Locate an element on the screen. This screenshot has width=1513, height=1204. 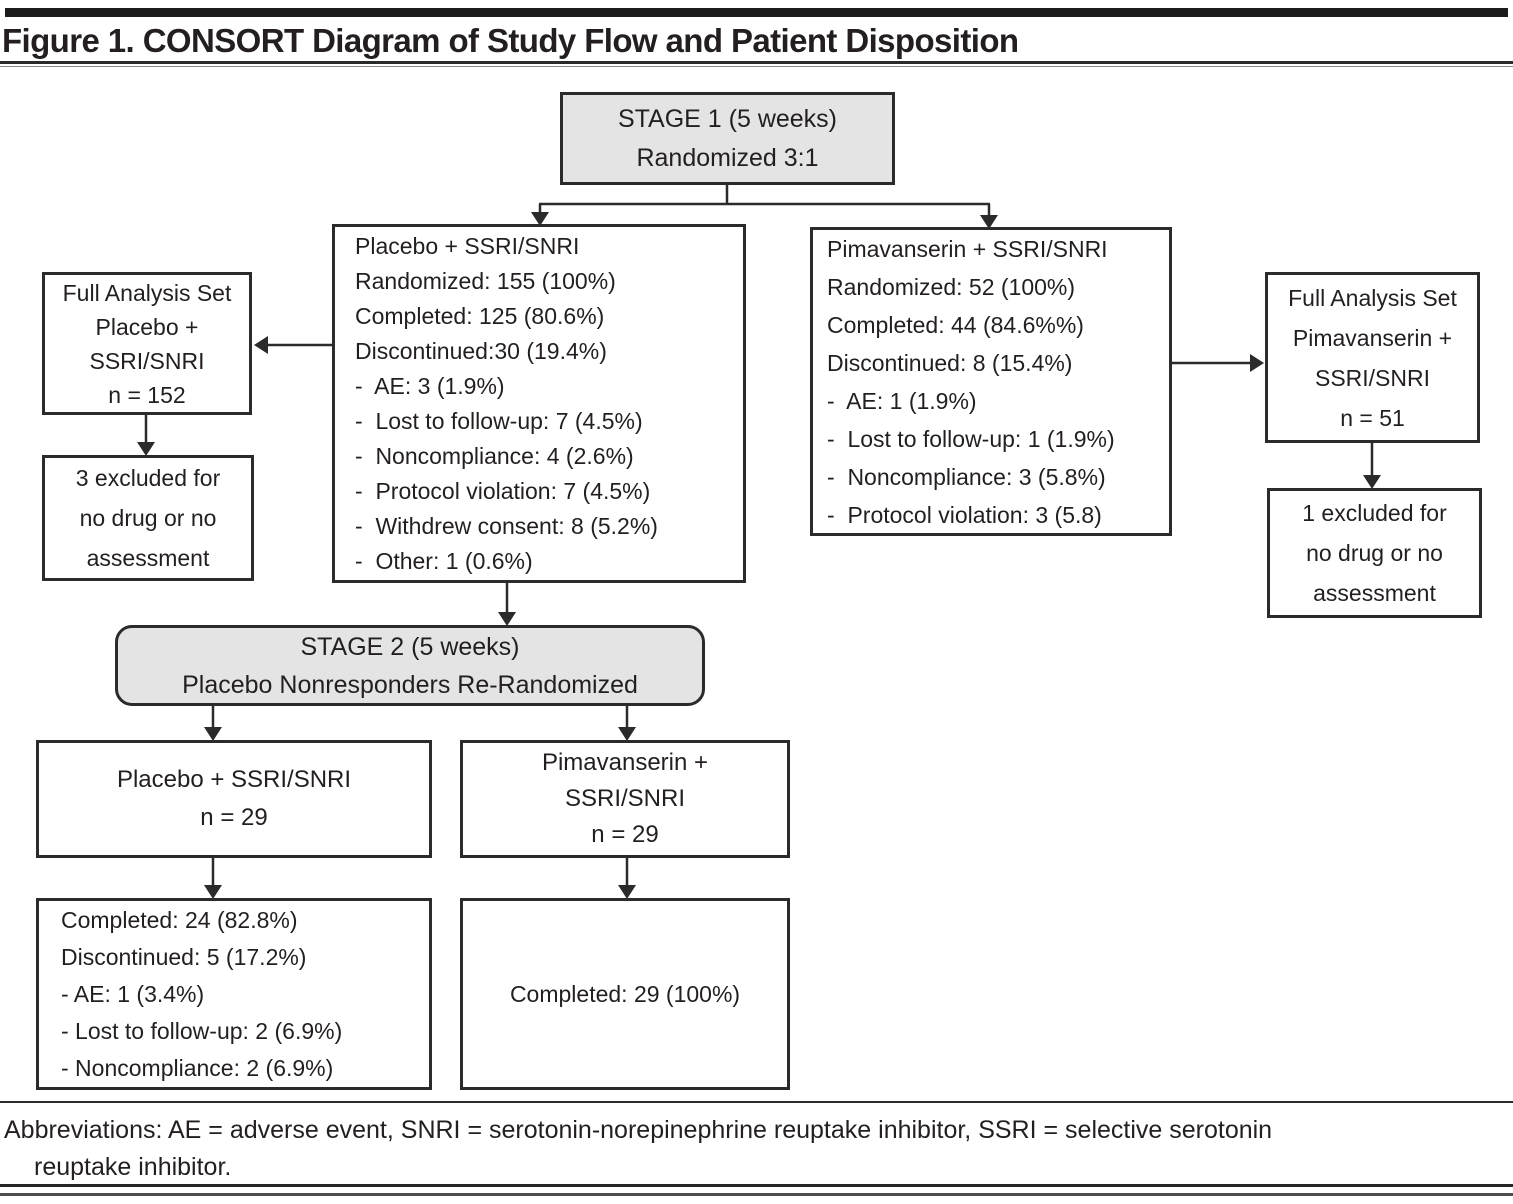
stage1-subtitle: Randomized 3:1 is located at coordinates (727, 157).